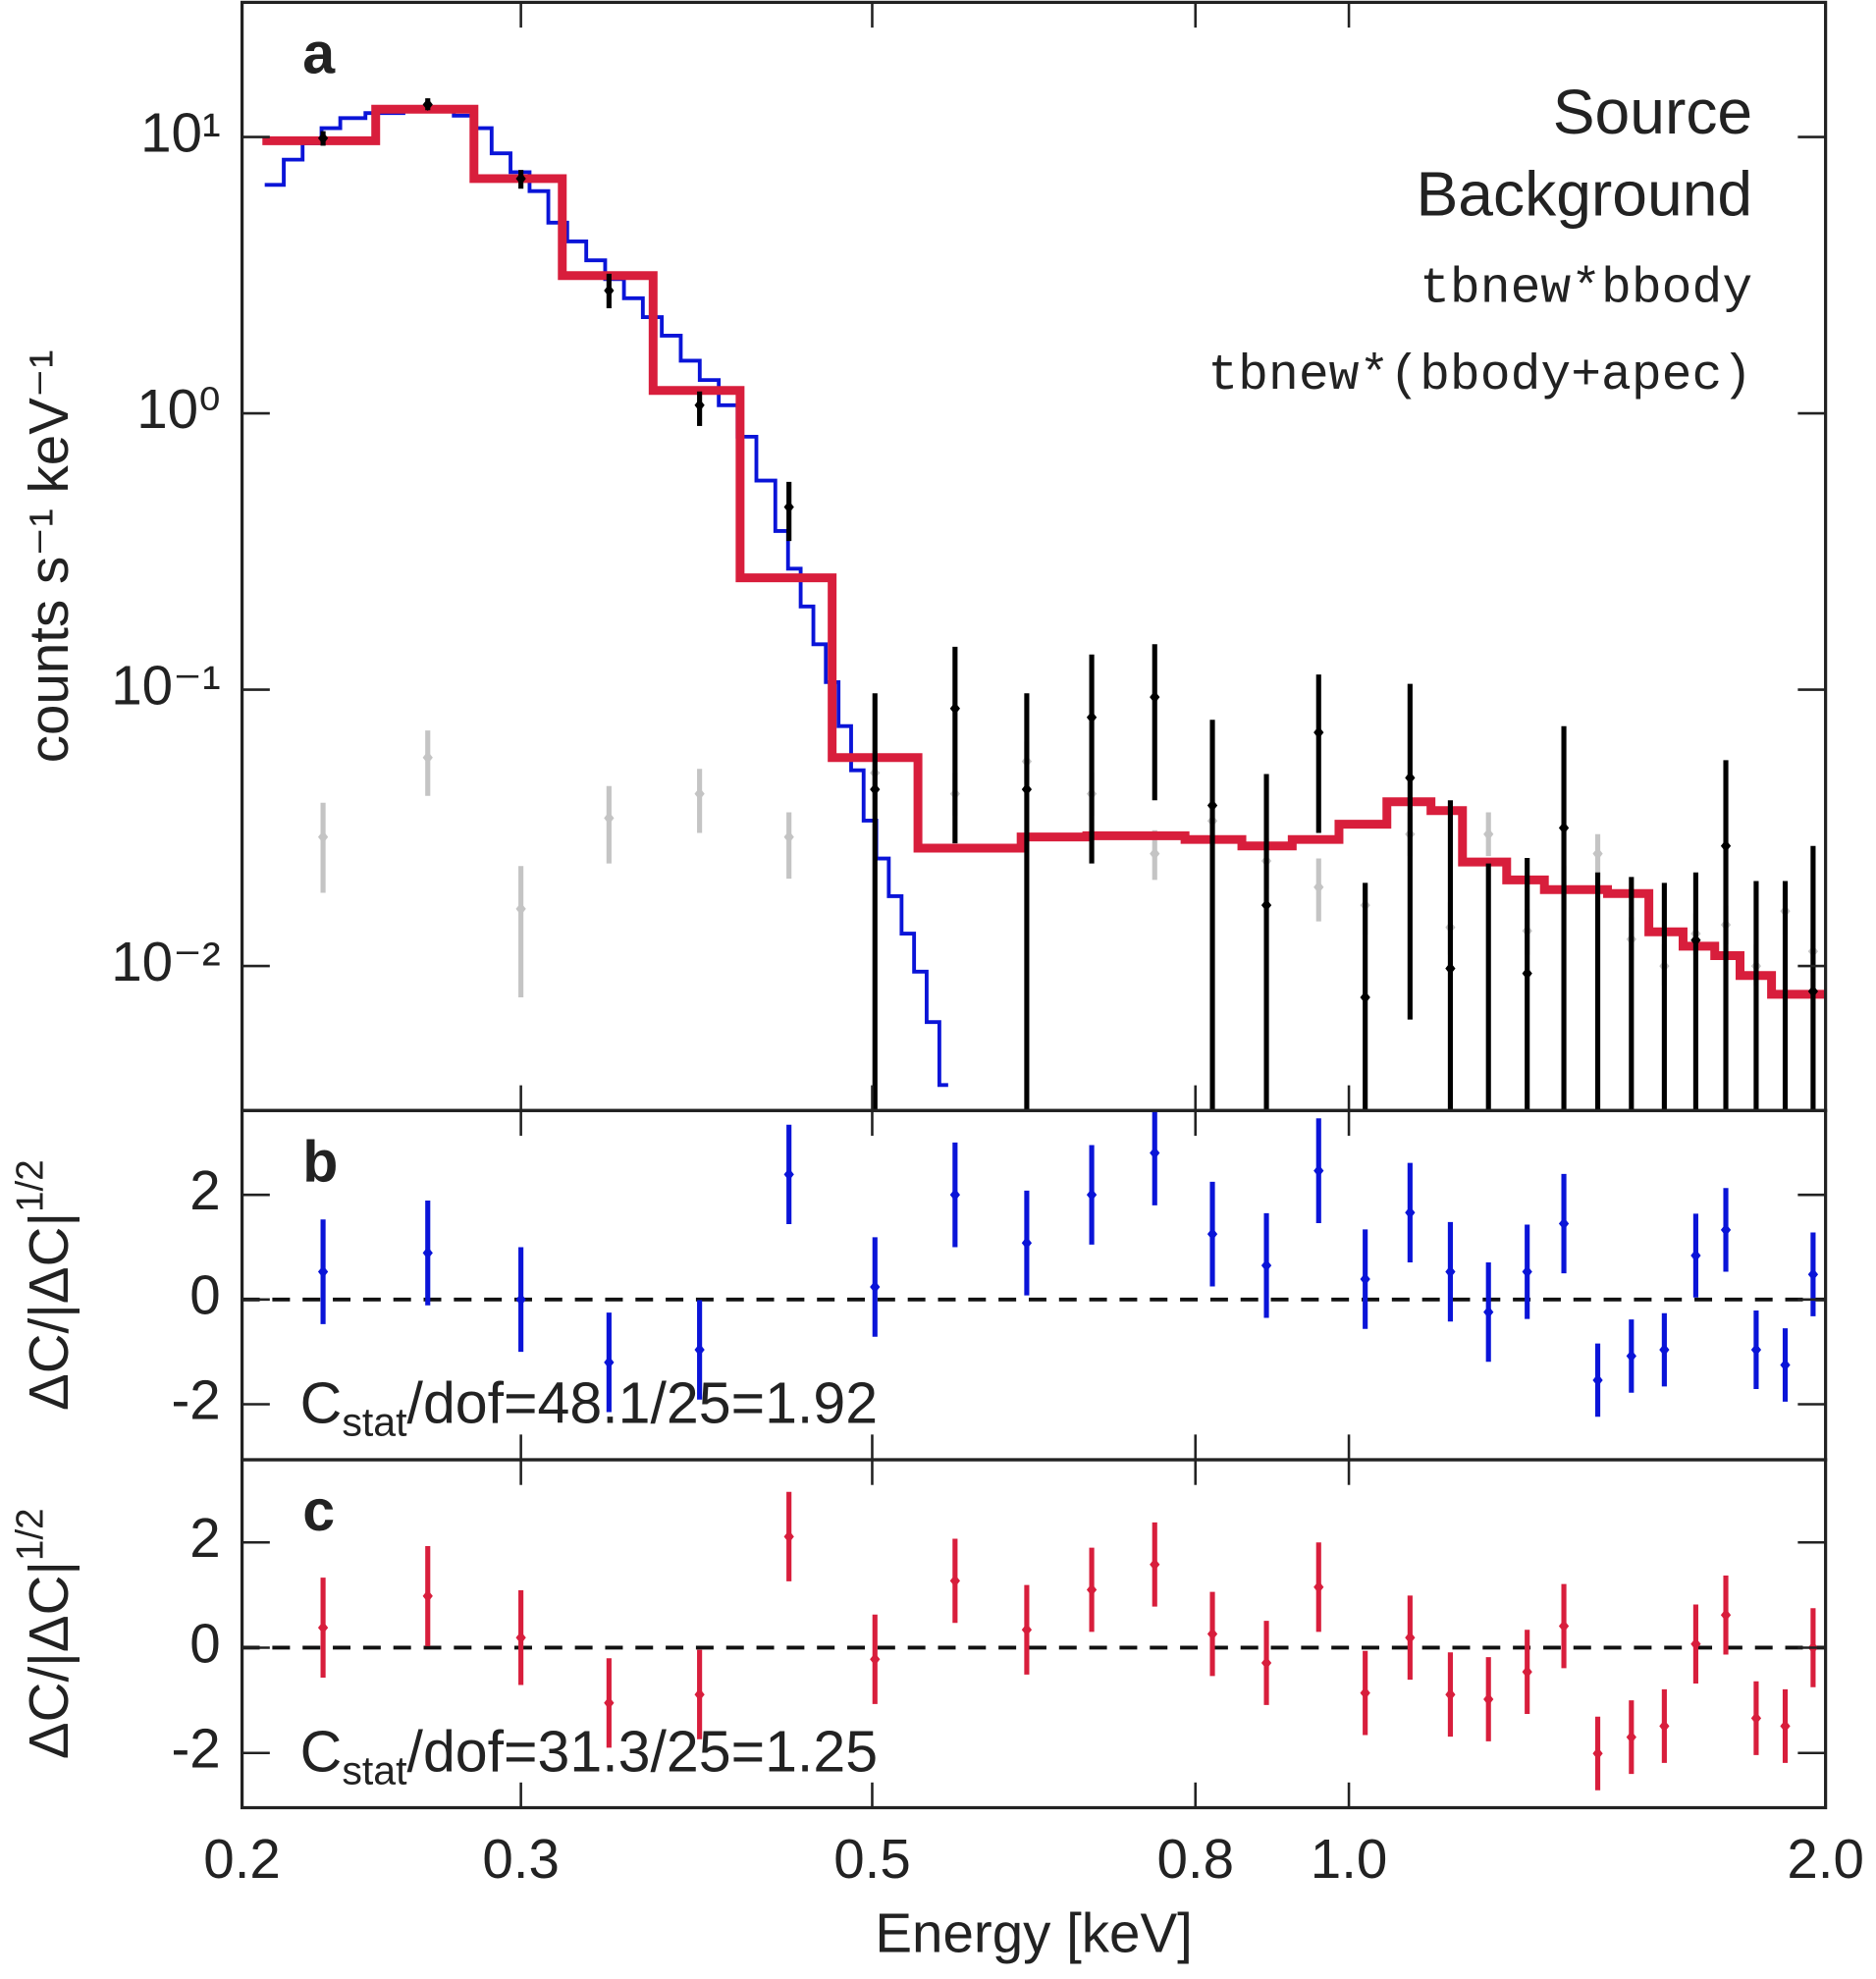 This screenshot has height=1979, width=1876. Describe the element at coordinates (1825, 1859) in the screenshot. I see `x-tick-label: 2.0` at that location.